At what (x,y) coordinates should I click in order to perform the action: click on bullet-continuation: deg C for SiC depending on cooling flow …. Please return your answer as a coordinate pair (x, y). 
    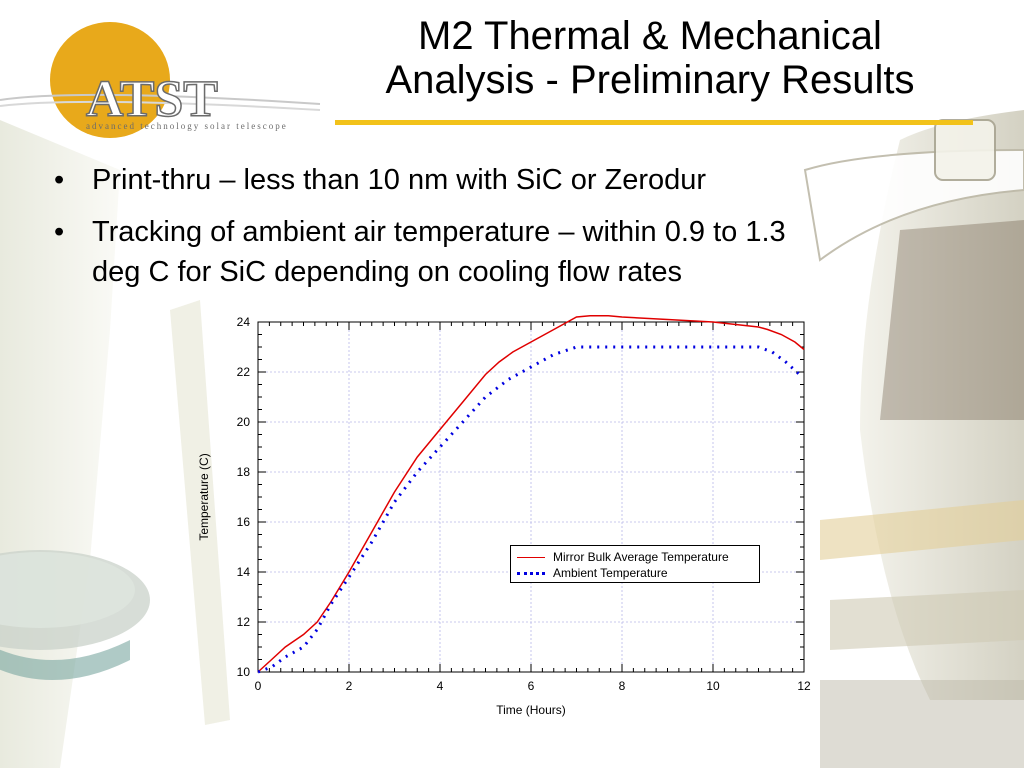
    Looking at the image, I should click on (494, 272).